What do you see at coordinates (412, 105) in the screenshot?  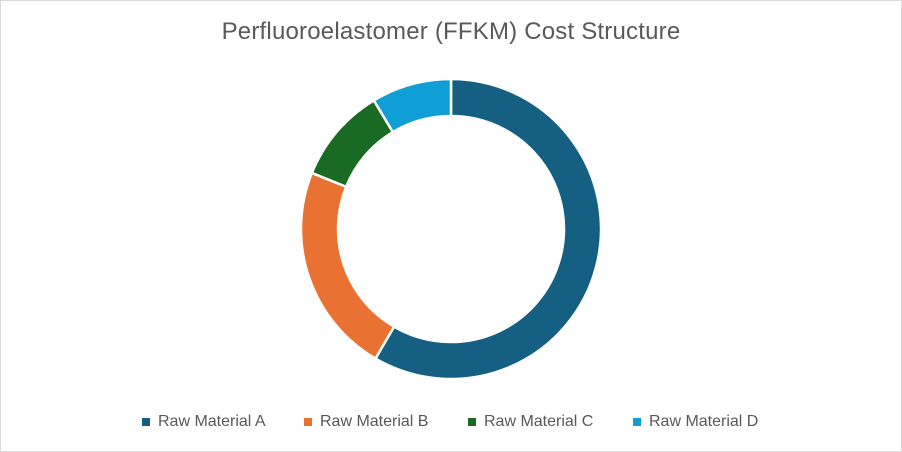 I see `doughnut-segment-raw-material-d` at bounding box center [412, 105].